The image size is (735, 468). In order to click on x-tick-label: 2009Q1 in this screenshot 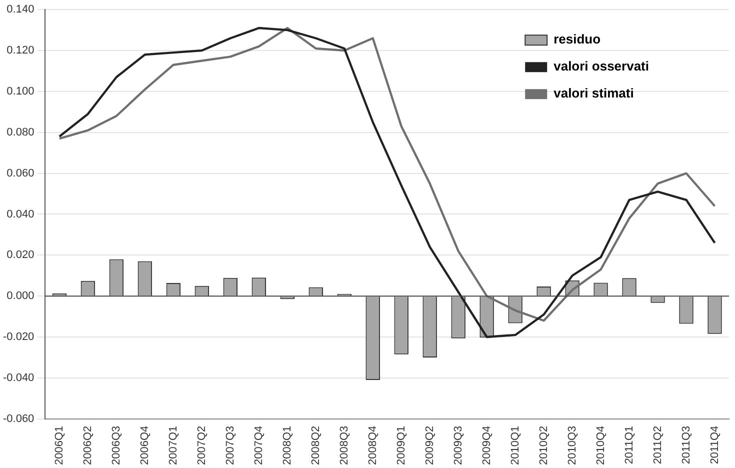, I will do `click(401, 446)`.